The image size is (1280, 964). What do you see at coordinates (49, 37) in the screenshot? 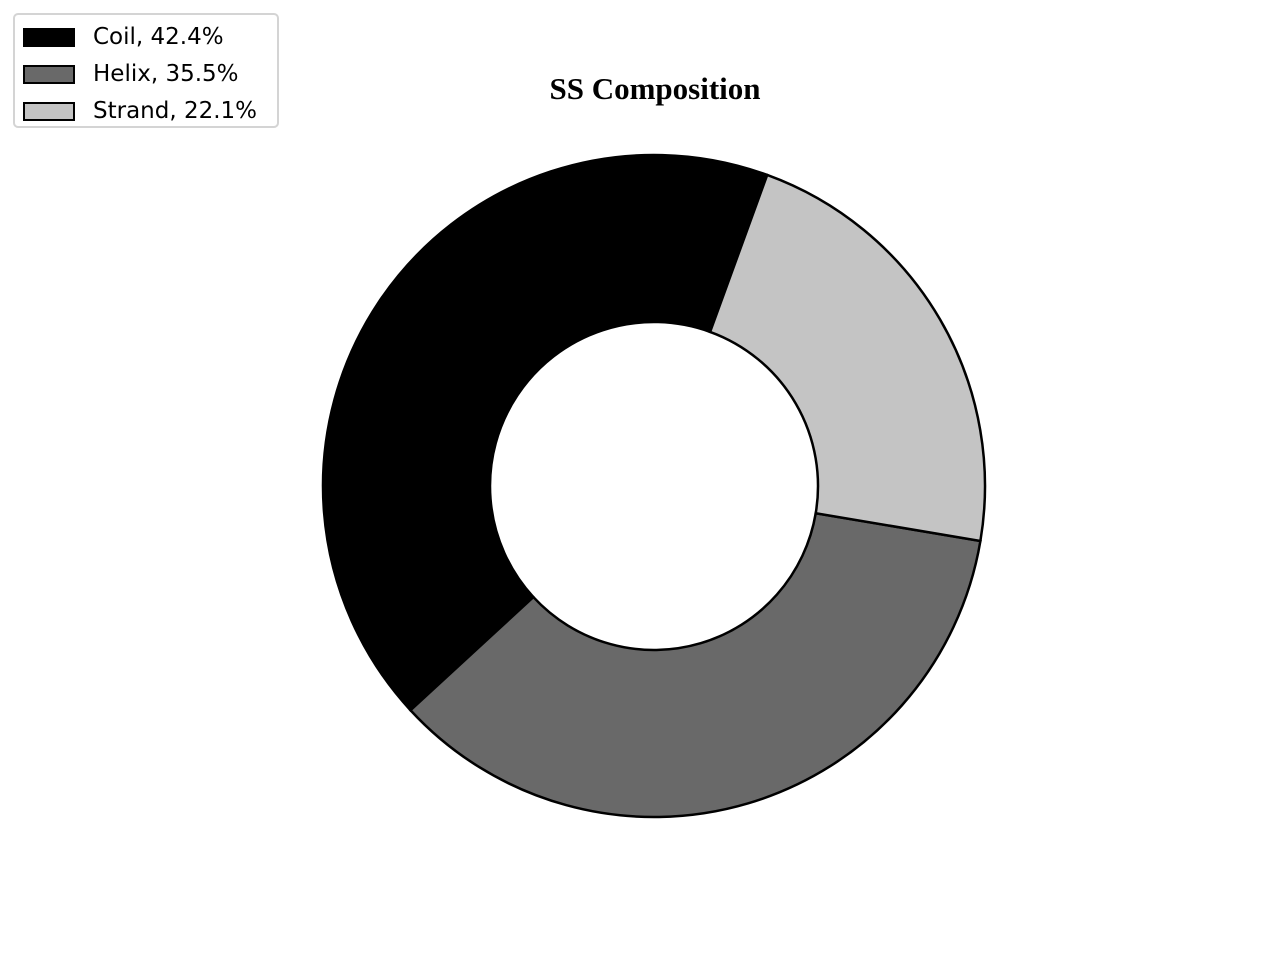
I see `legend-swatch-coil` at bounding box center [49, 37].